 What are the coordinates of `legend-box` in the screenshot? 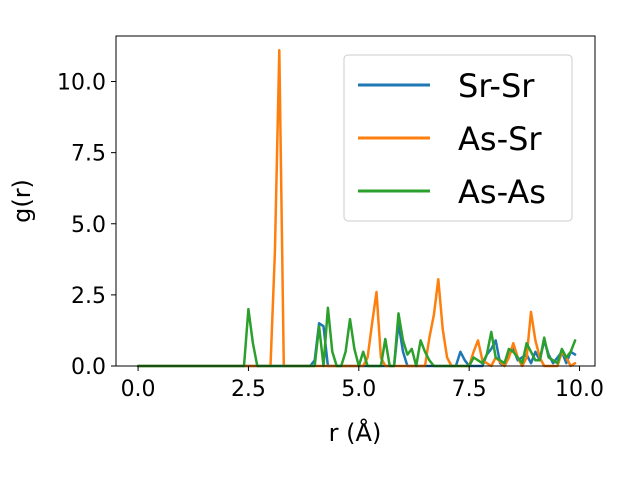 It's located at (458, 138).